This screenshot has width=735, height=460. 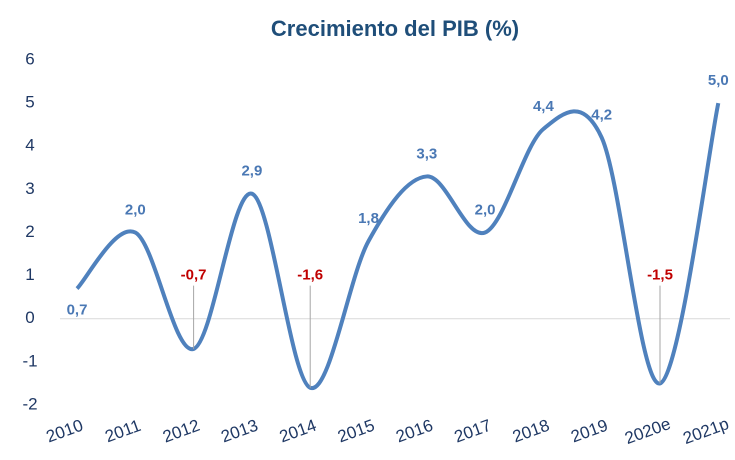 I want to click on x-tick-label: 2011, so click(x=123, y=431).